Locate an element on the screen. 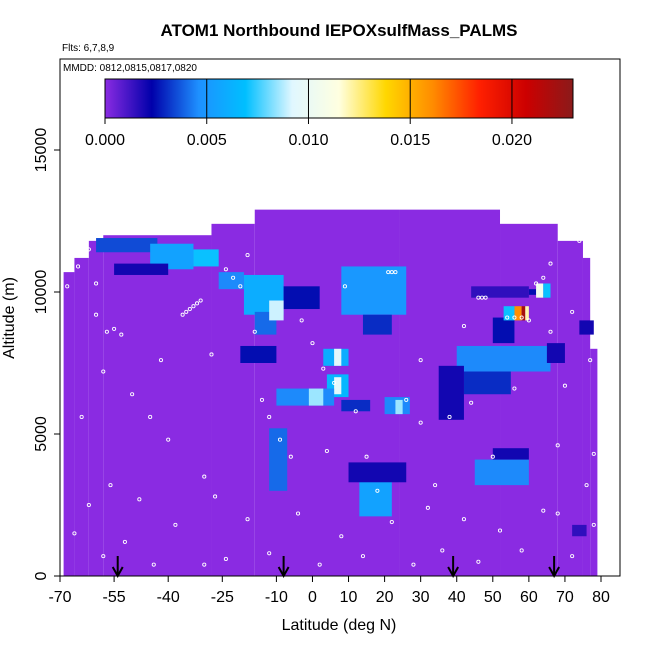 The width and height of the screenshot is (650, 650). x-tick-label: 50 is located at coordinates (493, 597).